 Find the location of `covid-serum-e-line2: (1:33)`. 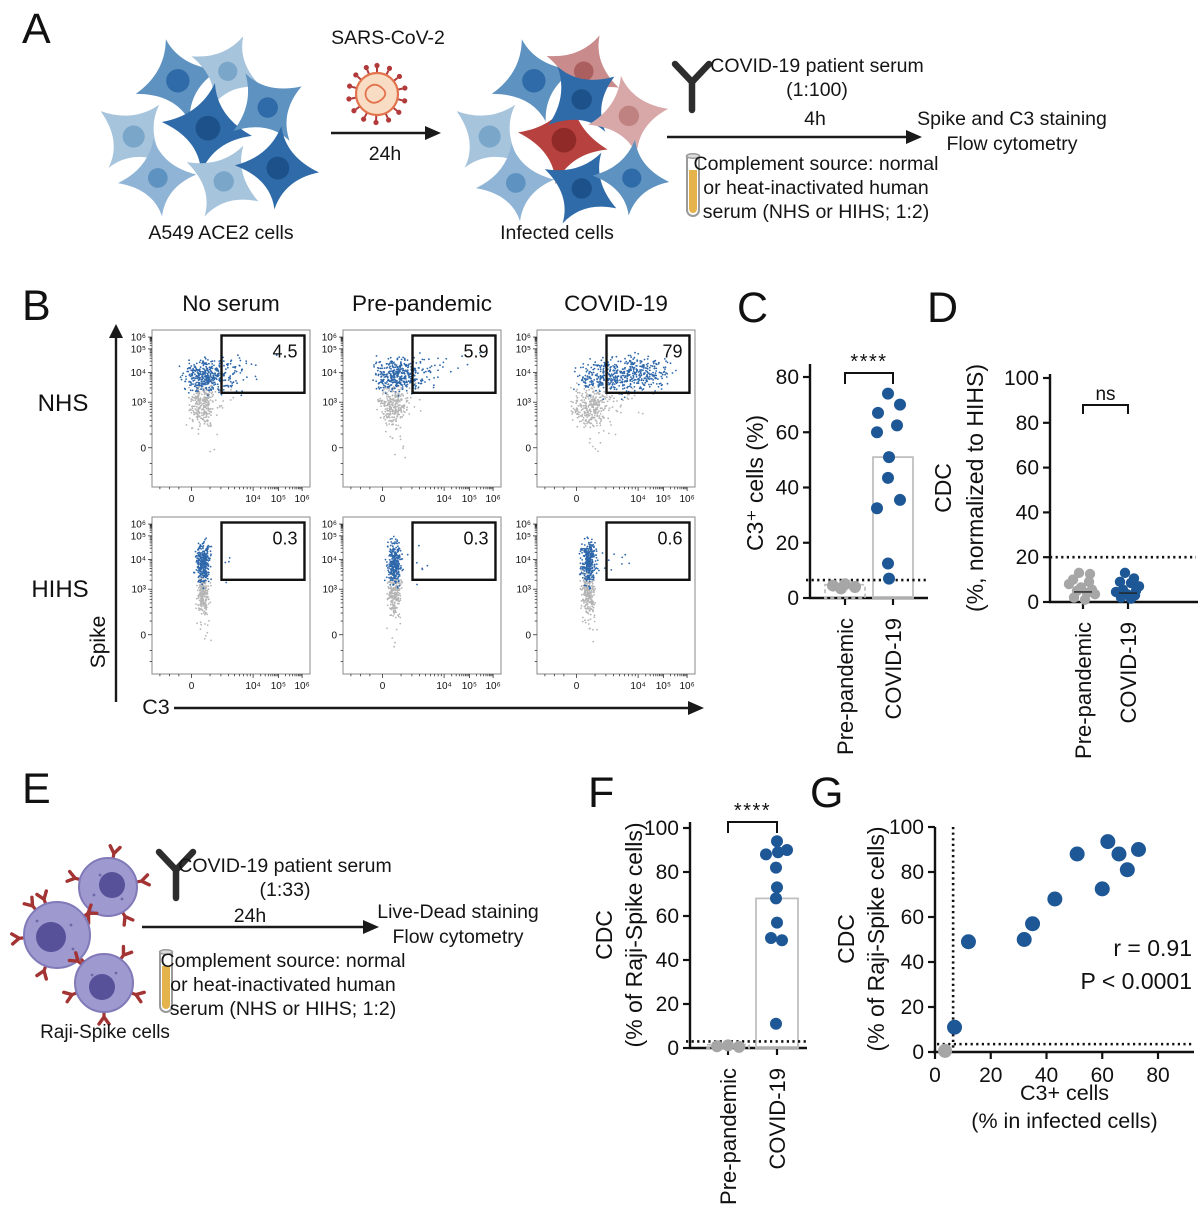

covid-serum-e-line2: (1:33) is located at coordinates (285, 890).